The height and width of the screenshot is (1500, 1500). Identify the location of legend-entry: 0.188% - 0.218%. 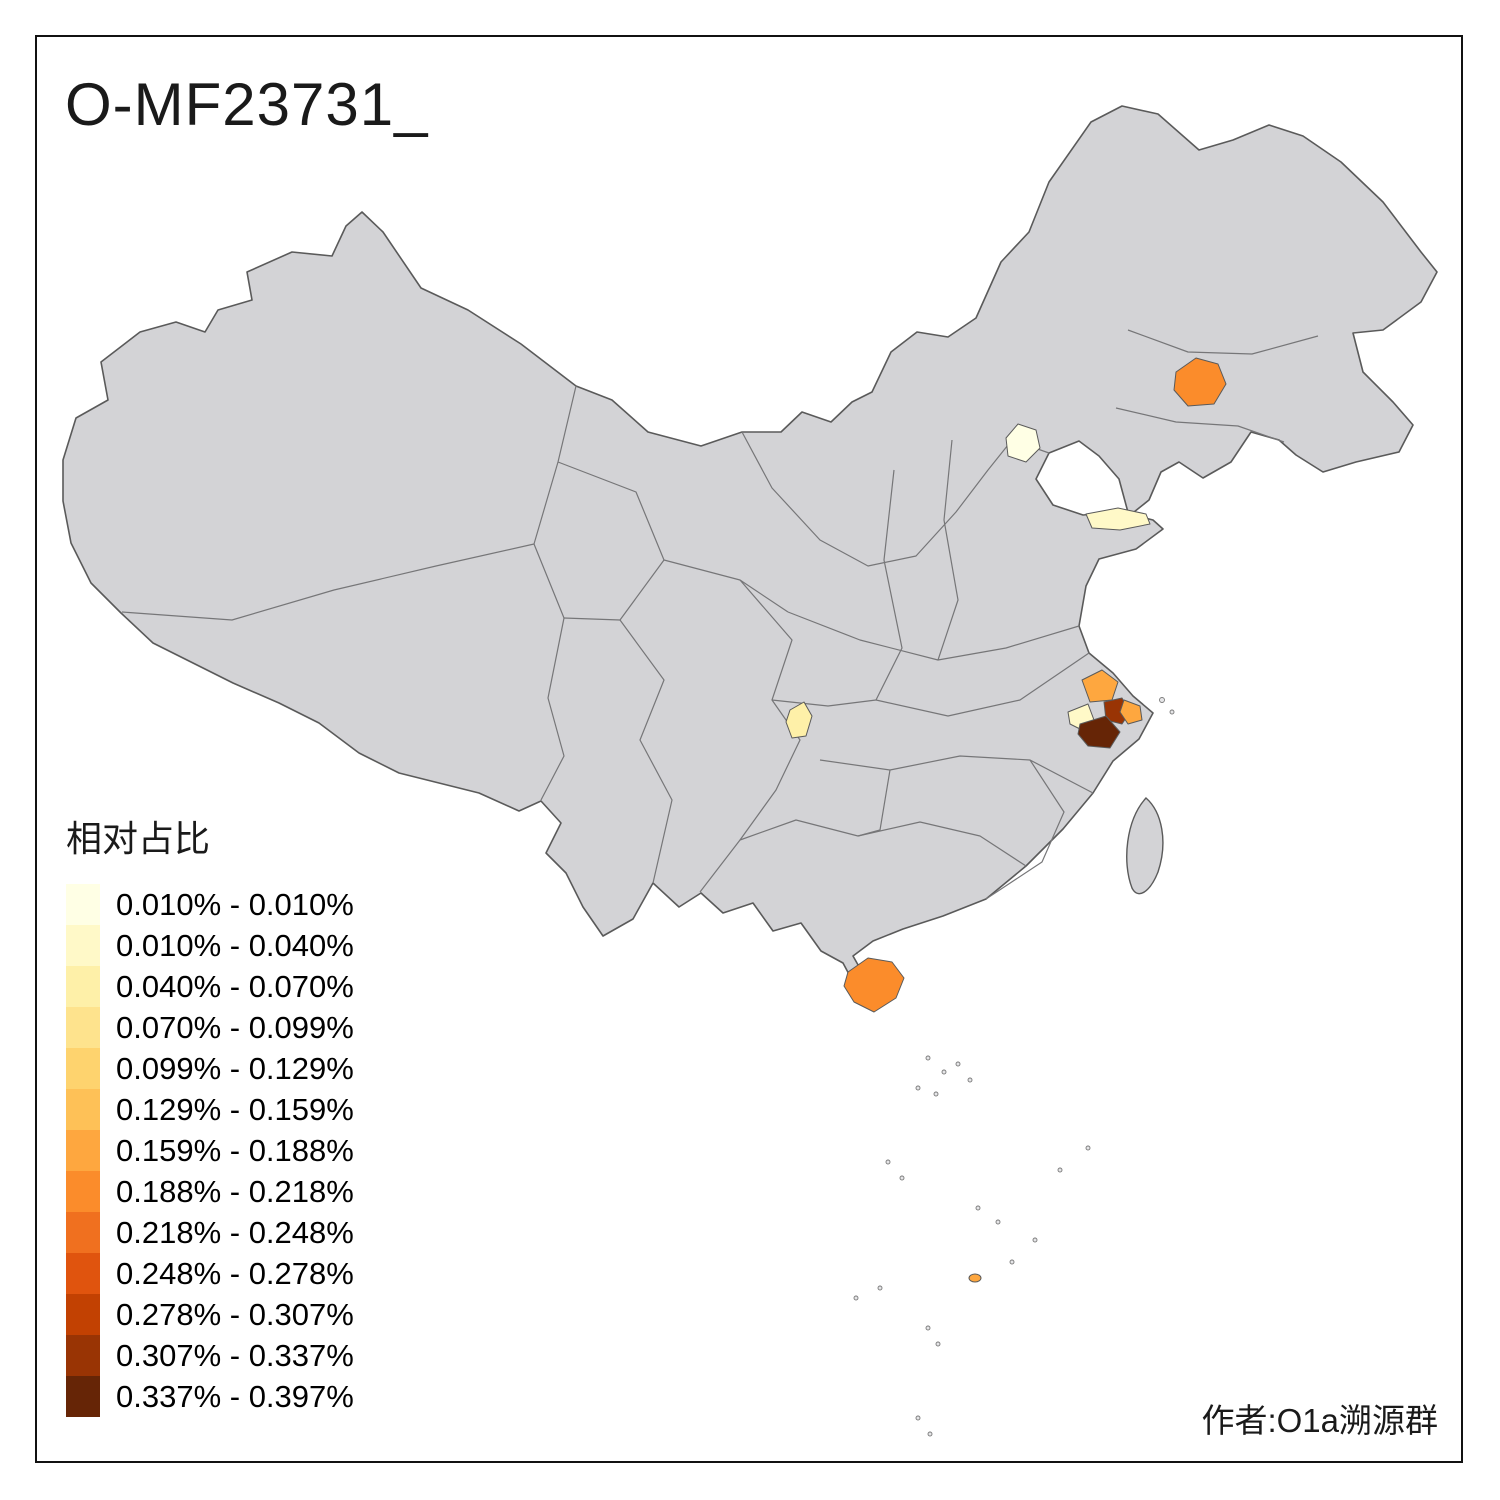
(210, 1191).